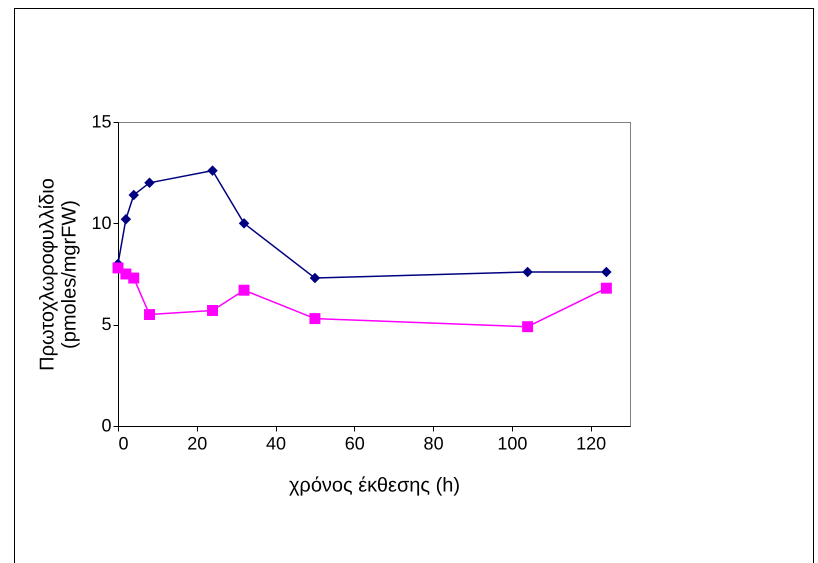  Describe the element at coordinates (101, 222) in the screenshot. I see `y-tick-label: 10` at that location.